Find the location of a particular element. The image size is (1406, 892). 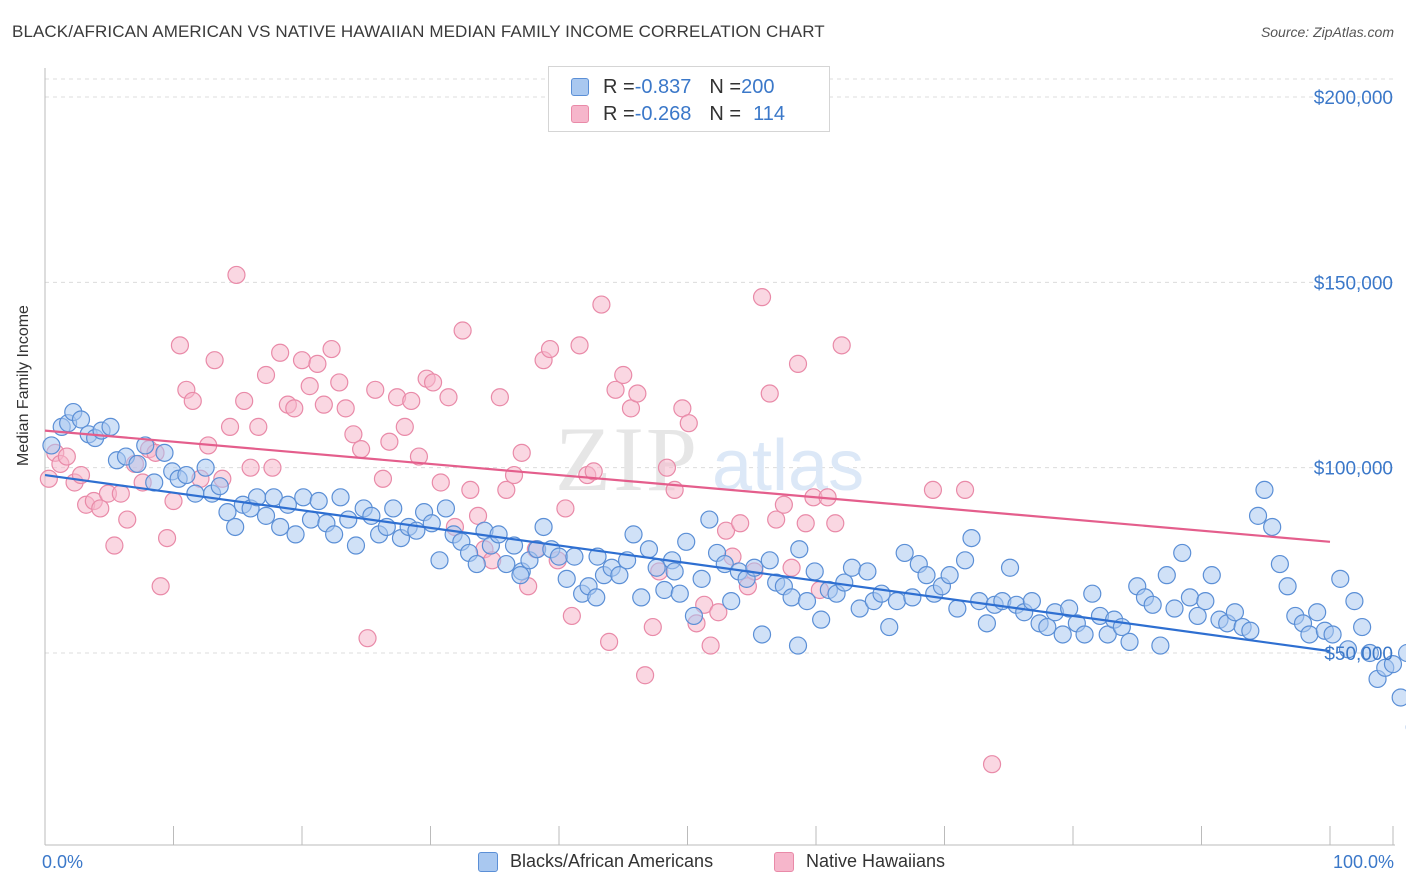

watermark-atlas: atlas is located at coordinates (788, 466).